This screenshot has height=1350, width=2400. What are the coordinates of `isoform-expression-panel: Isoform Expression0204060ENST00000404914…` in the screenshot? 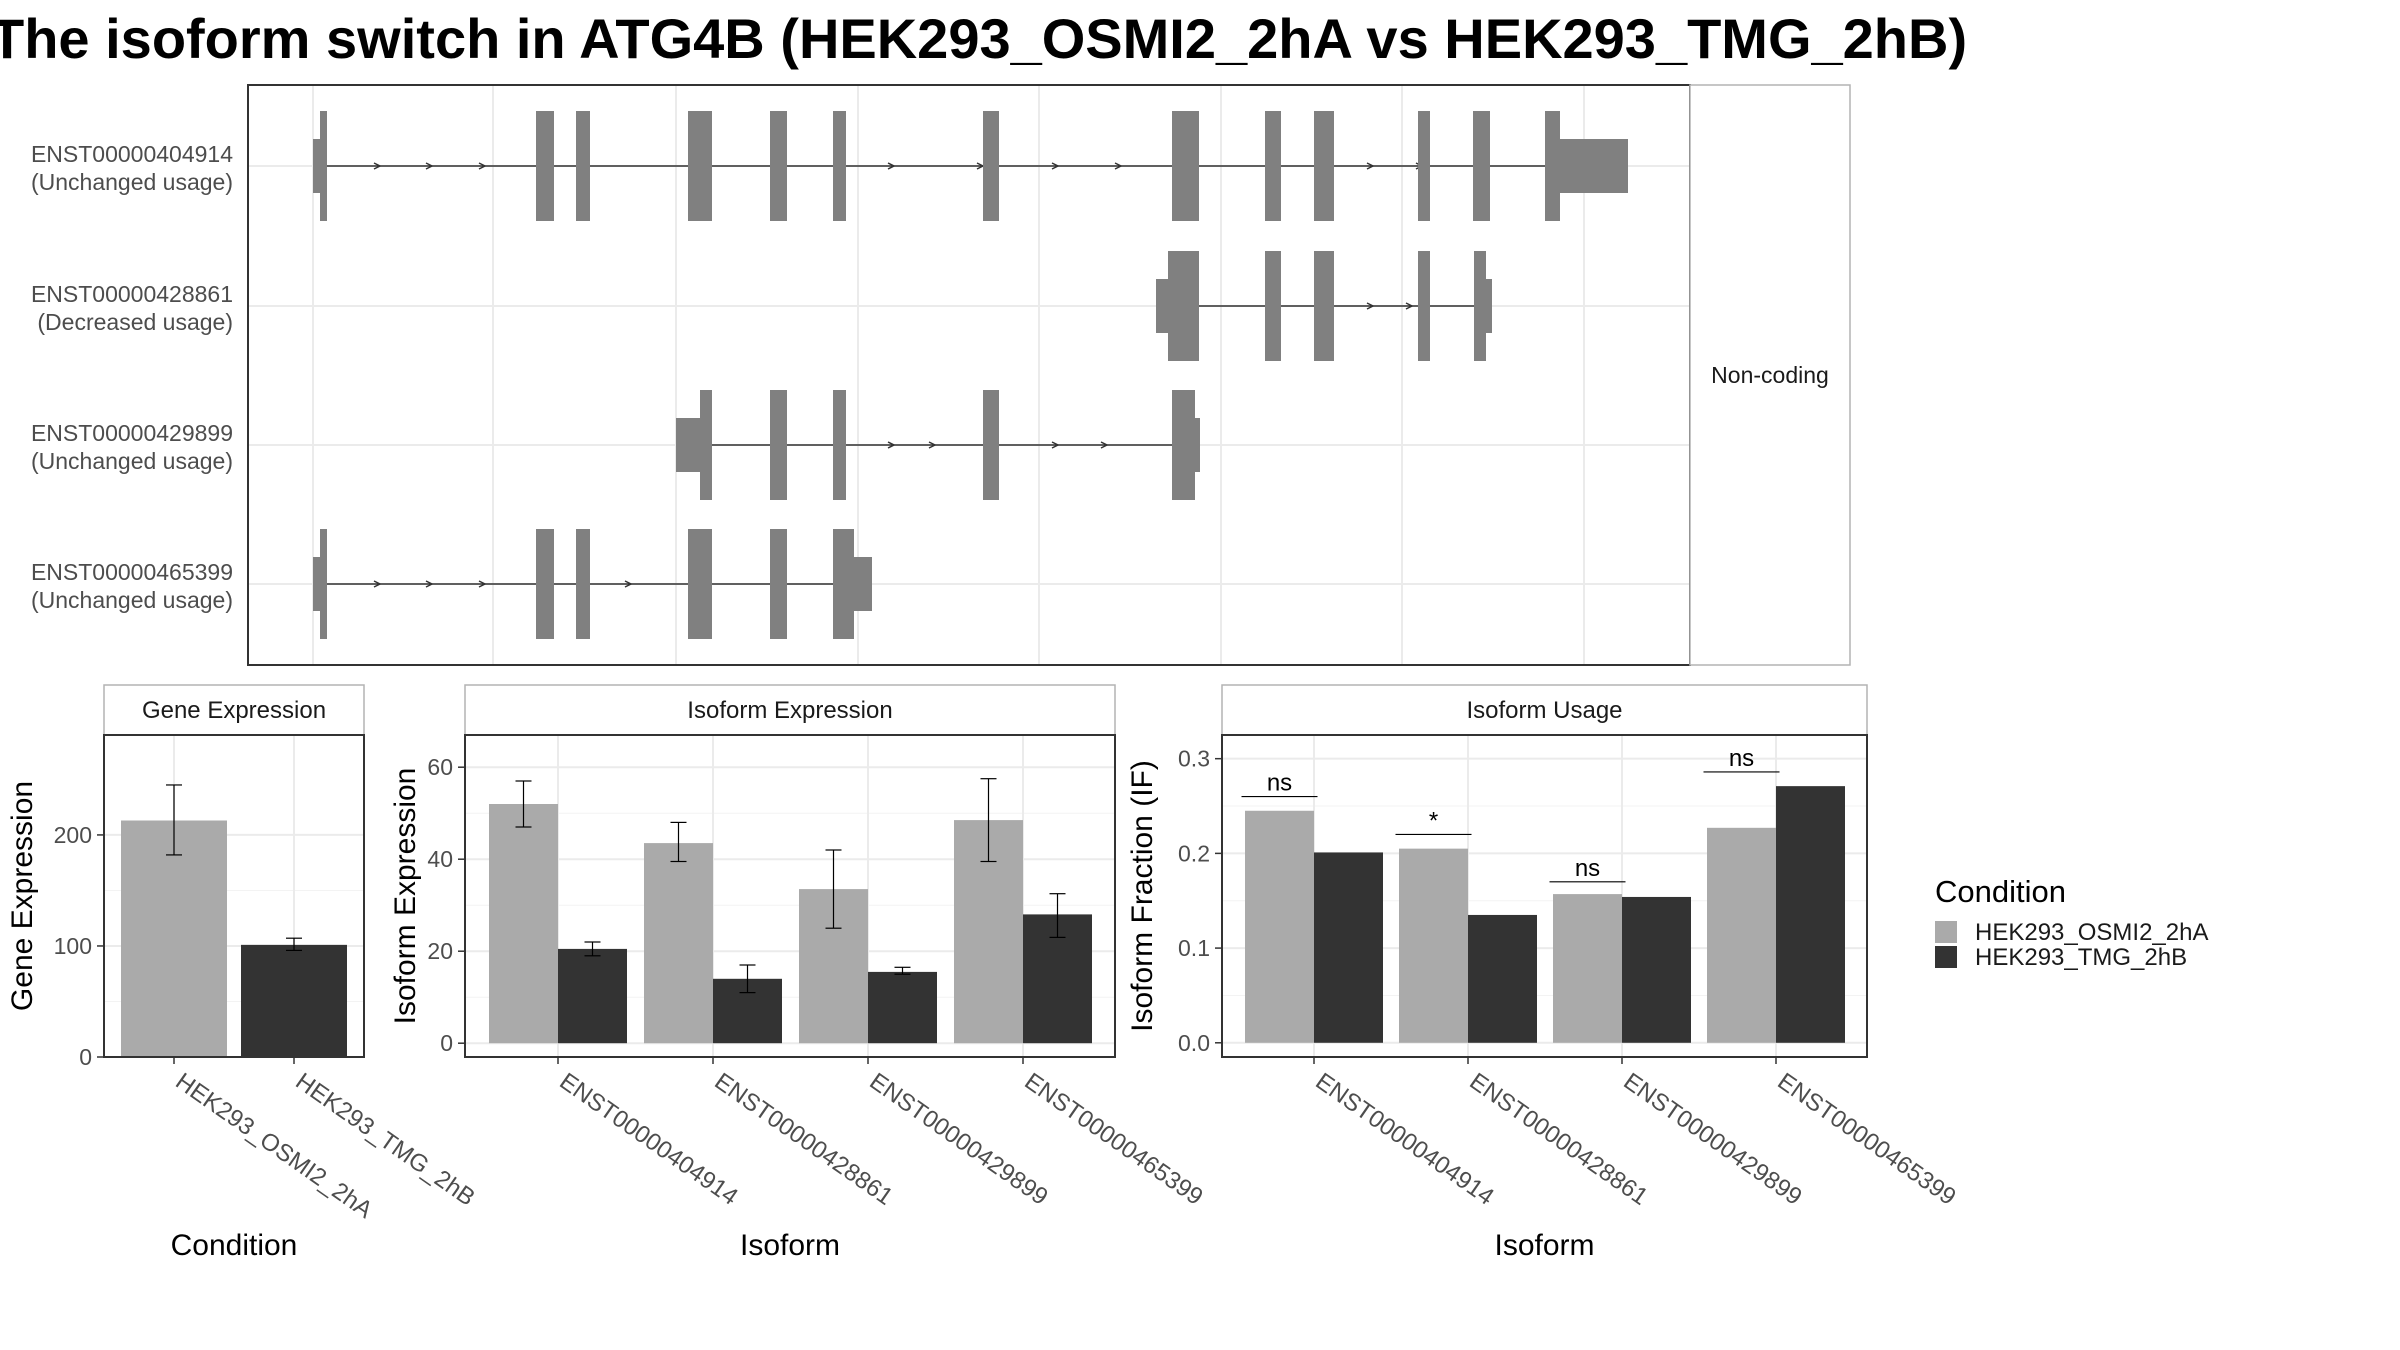 It's located at (798, 973).